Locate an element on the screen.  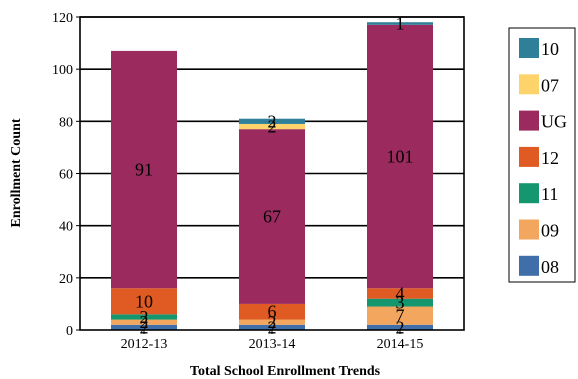
legend-label-07: 07 is located at coordinates (550, 85).